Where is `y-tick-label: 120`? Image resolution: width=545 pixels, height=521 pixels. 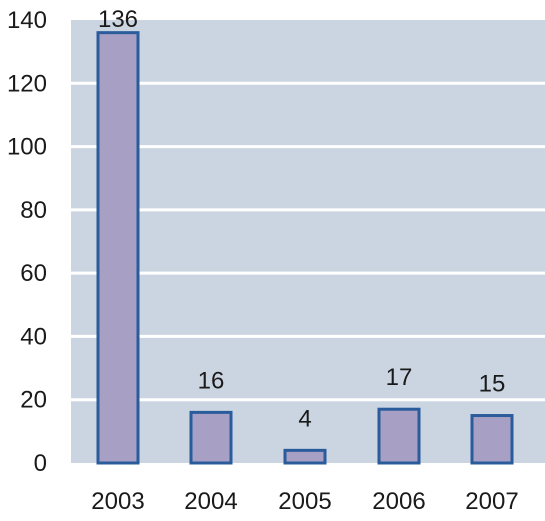 y-tick-label: 120 is located at coordinates (27, 83).